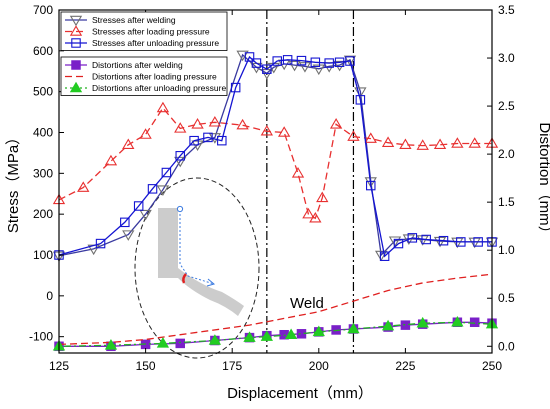 The image size is (550, 409). I want to click on legend-entry: Distortions after unloading pressure, so click(145, 87).